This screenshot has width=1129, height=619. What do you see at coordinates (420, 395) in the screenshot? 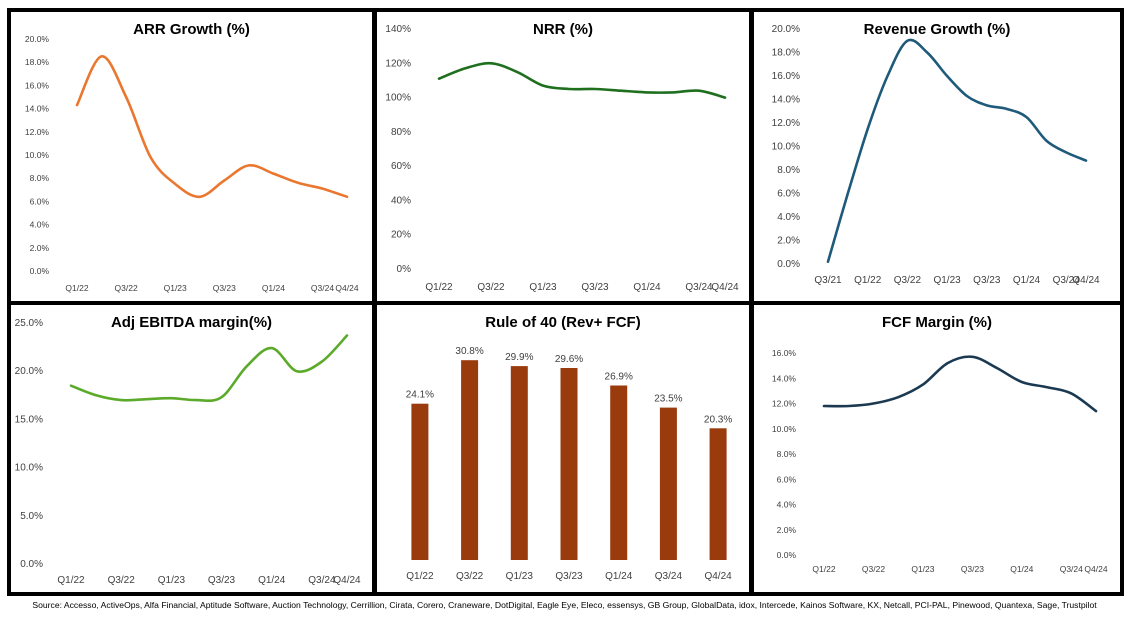
I see `data-label: 24.1%` at bounding box center [420, 395].